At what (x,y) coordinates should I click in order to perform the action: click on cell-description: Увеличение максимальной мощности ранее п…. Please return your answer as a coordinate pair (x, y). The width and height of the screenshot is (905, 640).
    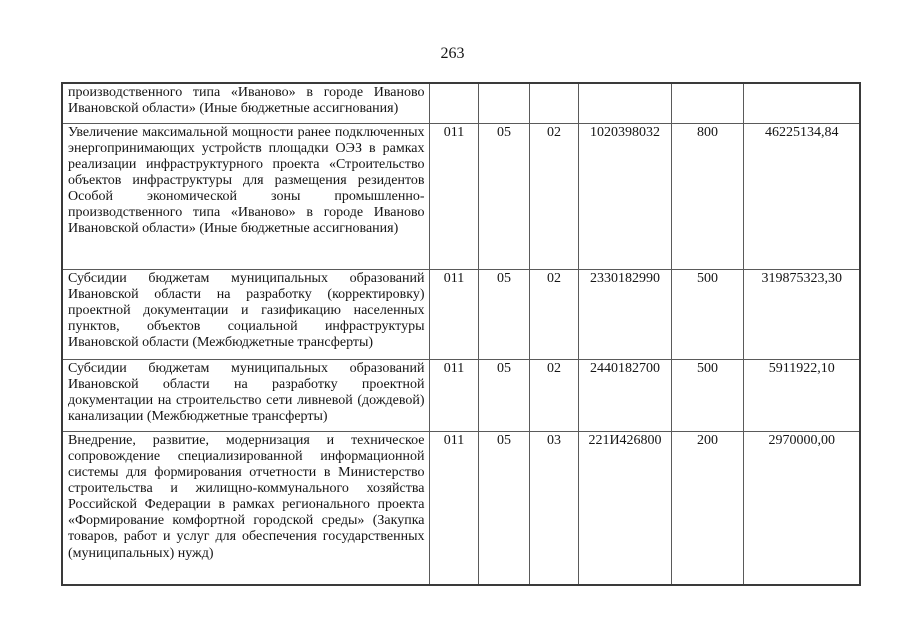
    Looking at the image, I should click on (245, 196).